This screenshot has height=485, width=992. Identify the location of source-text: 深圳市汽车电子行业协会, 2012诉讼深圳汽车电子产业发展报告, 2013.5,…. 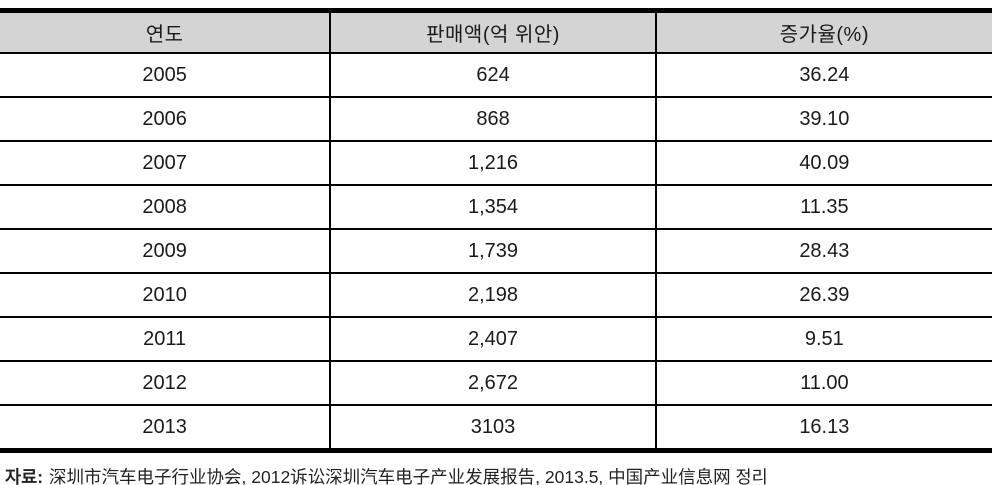
(408, 476).